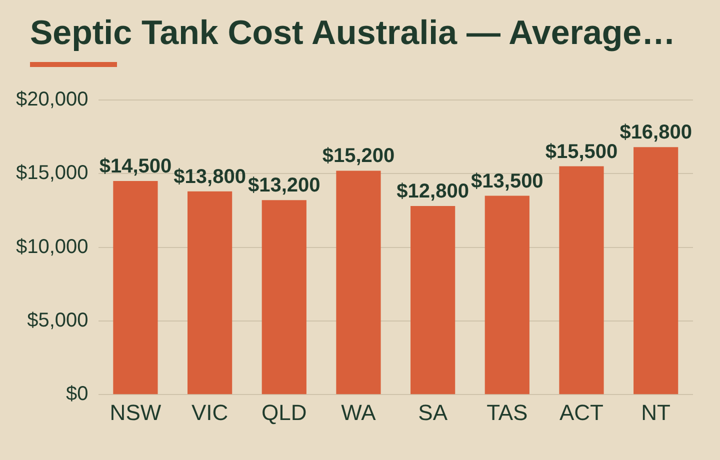 This screenshot has height=460, width=720. I want to click on data-label: $12,800, so click(432, 191).